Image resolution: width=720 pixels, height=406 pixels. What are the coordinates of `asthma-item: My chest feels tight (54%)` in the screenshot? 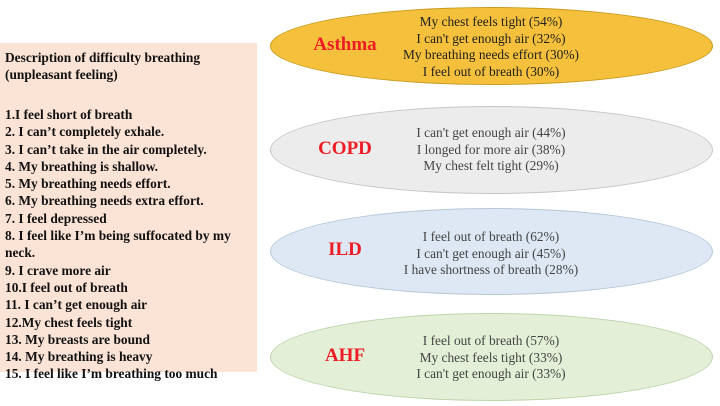 It's located at (491, 21).